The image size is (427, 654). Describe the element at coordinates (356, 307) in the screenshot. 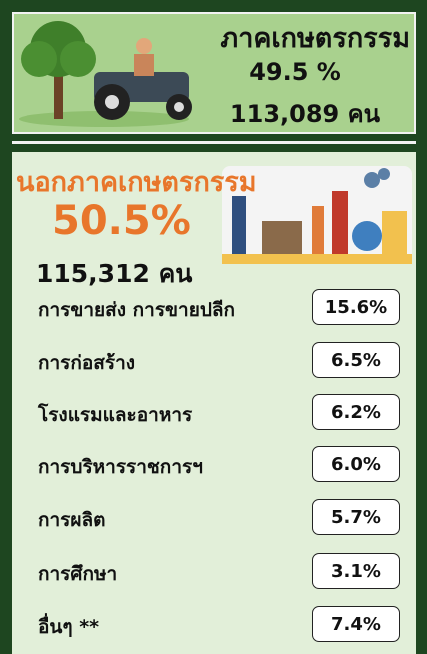

I see `sector-value: 15.6%` at that location.